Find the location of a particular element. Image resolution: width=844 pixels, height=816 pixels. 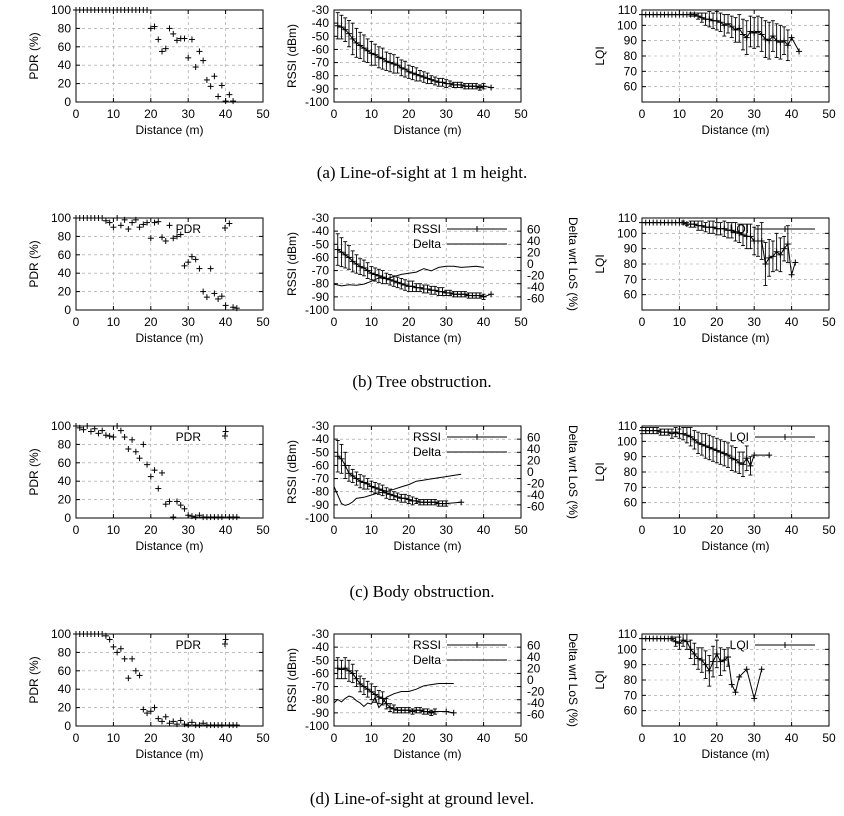

y-tick-label: 70 is located at coordinates (631, 71).